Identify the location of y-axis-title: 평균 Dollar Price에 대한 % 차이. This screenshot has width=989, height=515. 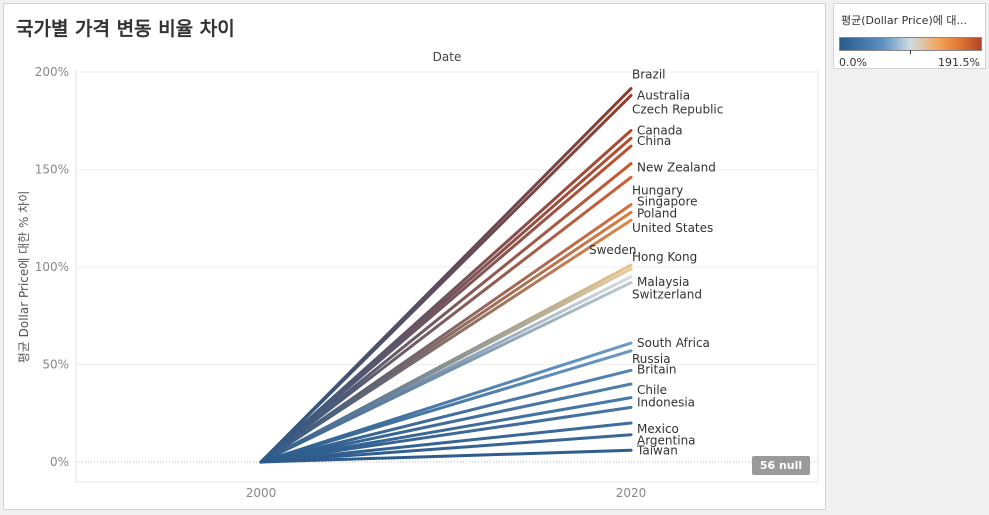
(24, 277).